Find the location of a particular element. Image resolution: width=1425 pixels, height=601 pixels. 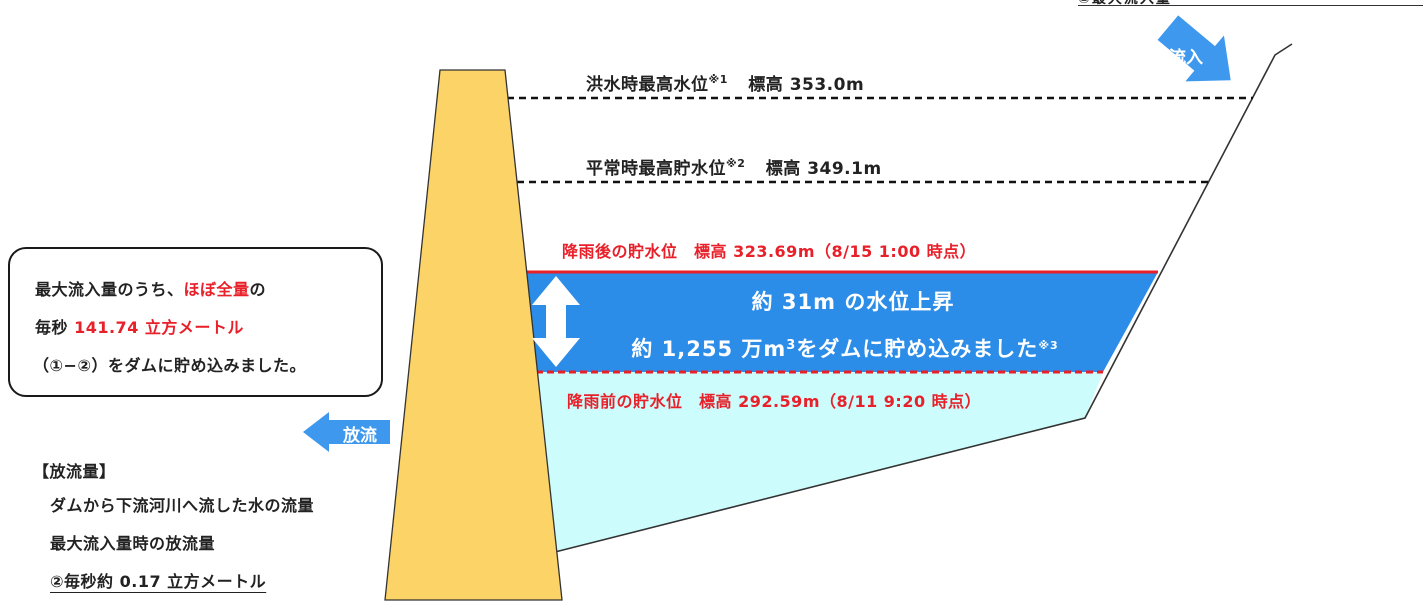

discharge-heading: 【放流量】 is located at coordinates (74, 471).